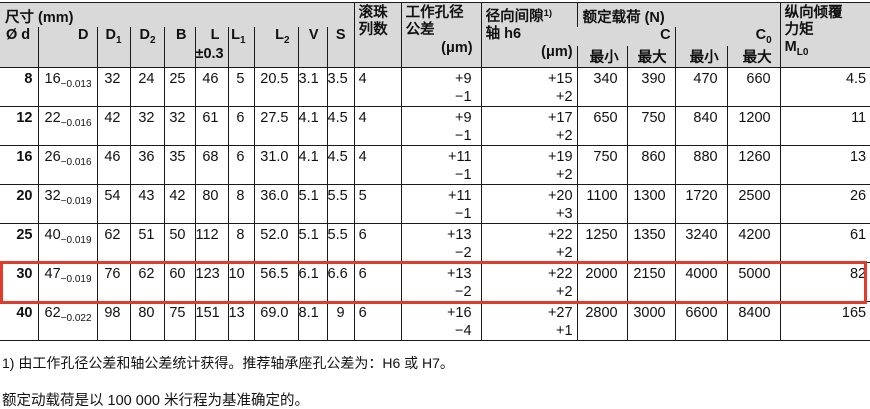  What do you see at coordinates (340, 321) in the screenshot?
I see `cell-S: 9` at bounding box center [340, 321].